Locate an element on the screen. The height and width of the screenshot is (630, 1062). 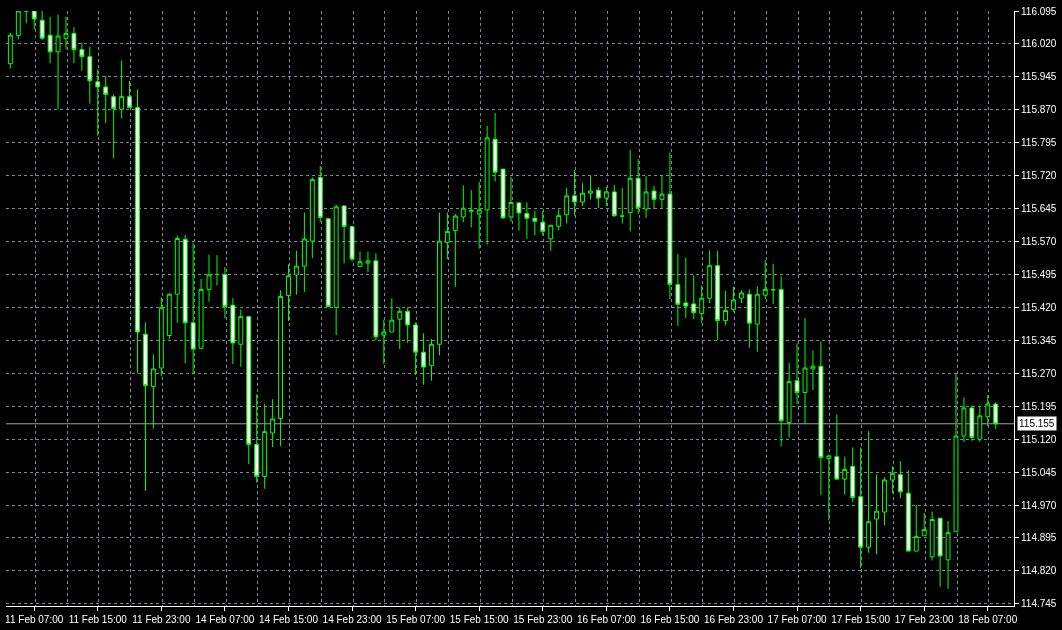
y-tick-label: 115.045 is located at coordinates (1039, 472).